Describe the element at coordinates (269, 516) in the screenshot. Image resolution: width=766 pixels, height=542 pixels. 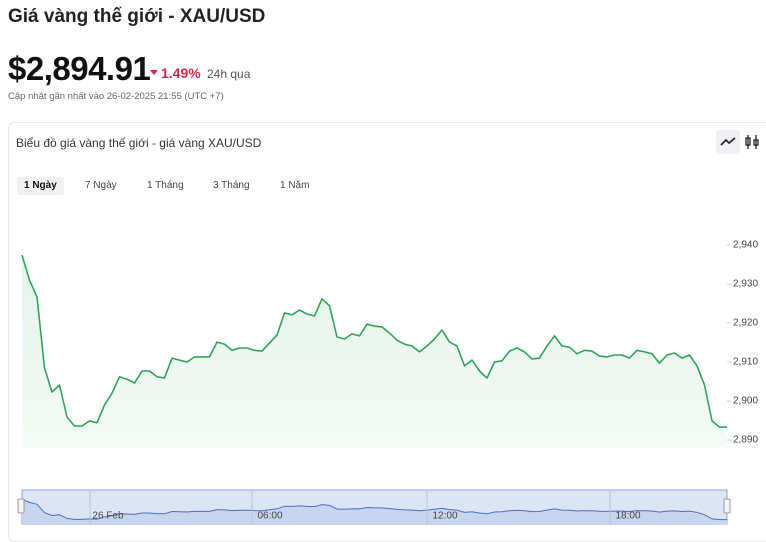
I see `navigator-label: 06:00` at that location.